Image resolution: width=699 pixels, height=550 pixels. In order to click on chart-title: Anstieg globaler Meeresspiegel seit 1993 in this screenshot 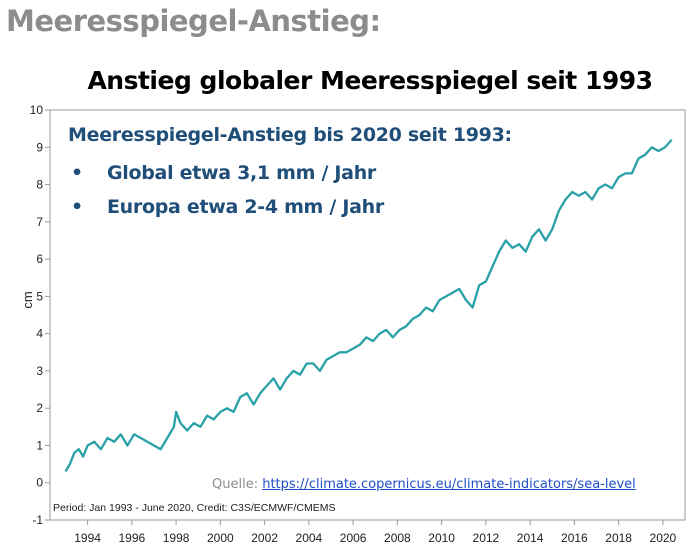, I will do `click(370, 80)`.